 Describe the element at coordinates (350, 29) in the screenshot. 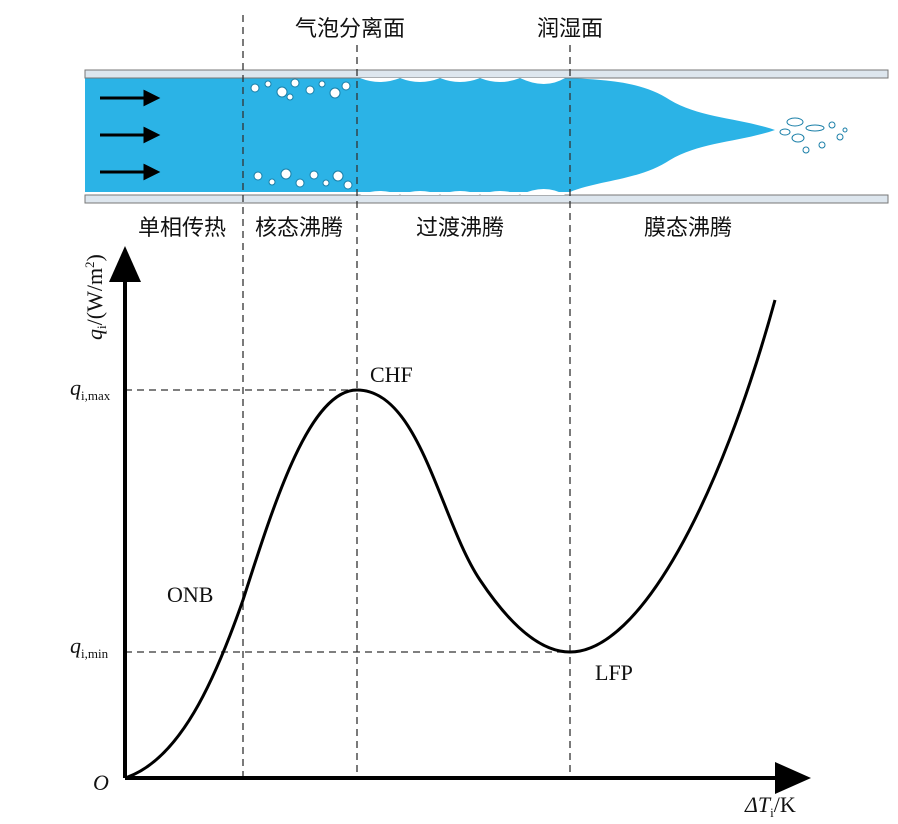

I see `separation-label: 气泡分离面` at that location.